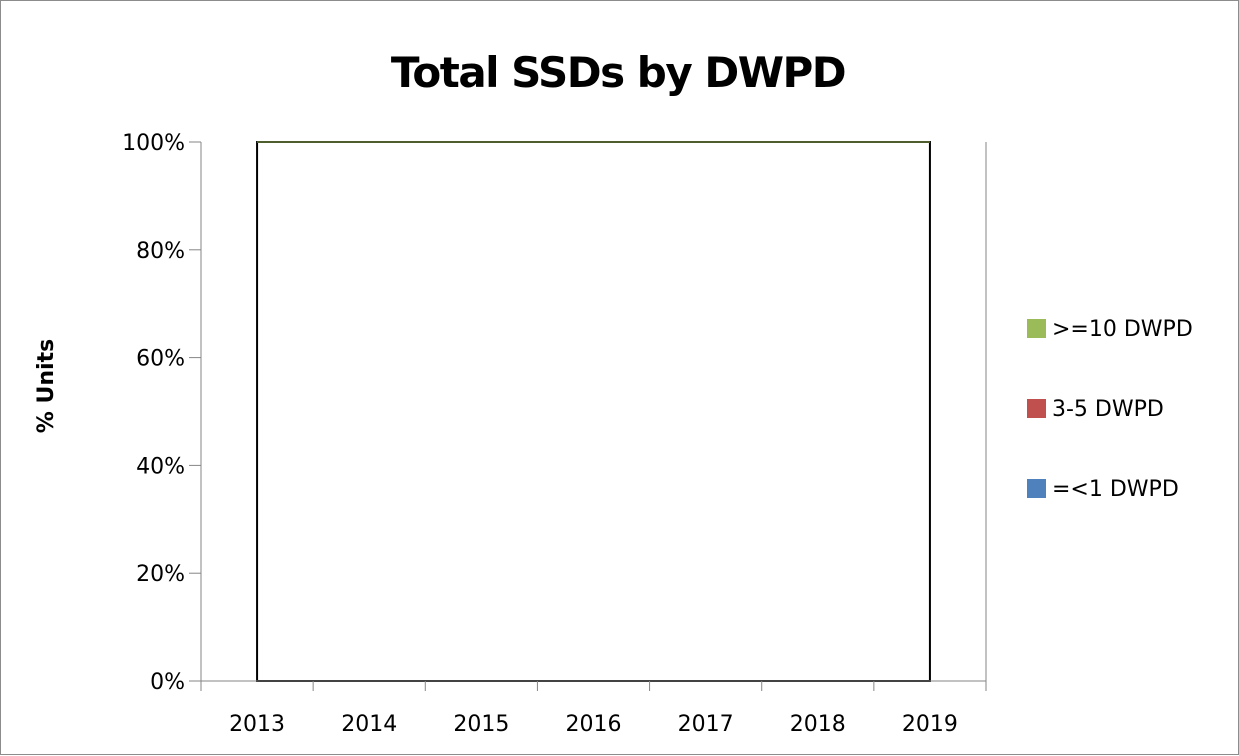 This screenshot has width=1239, height=756. Describe the element at coordinates (706, 724) in the screenshot. I see `x-tick-label: 2017` at that location.